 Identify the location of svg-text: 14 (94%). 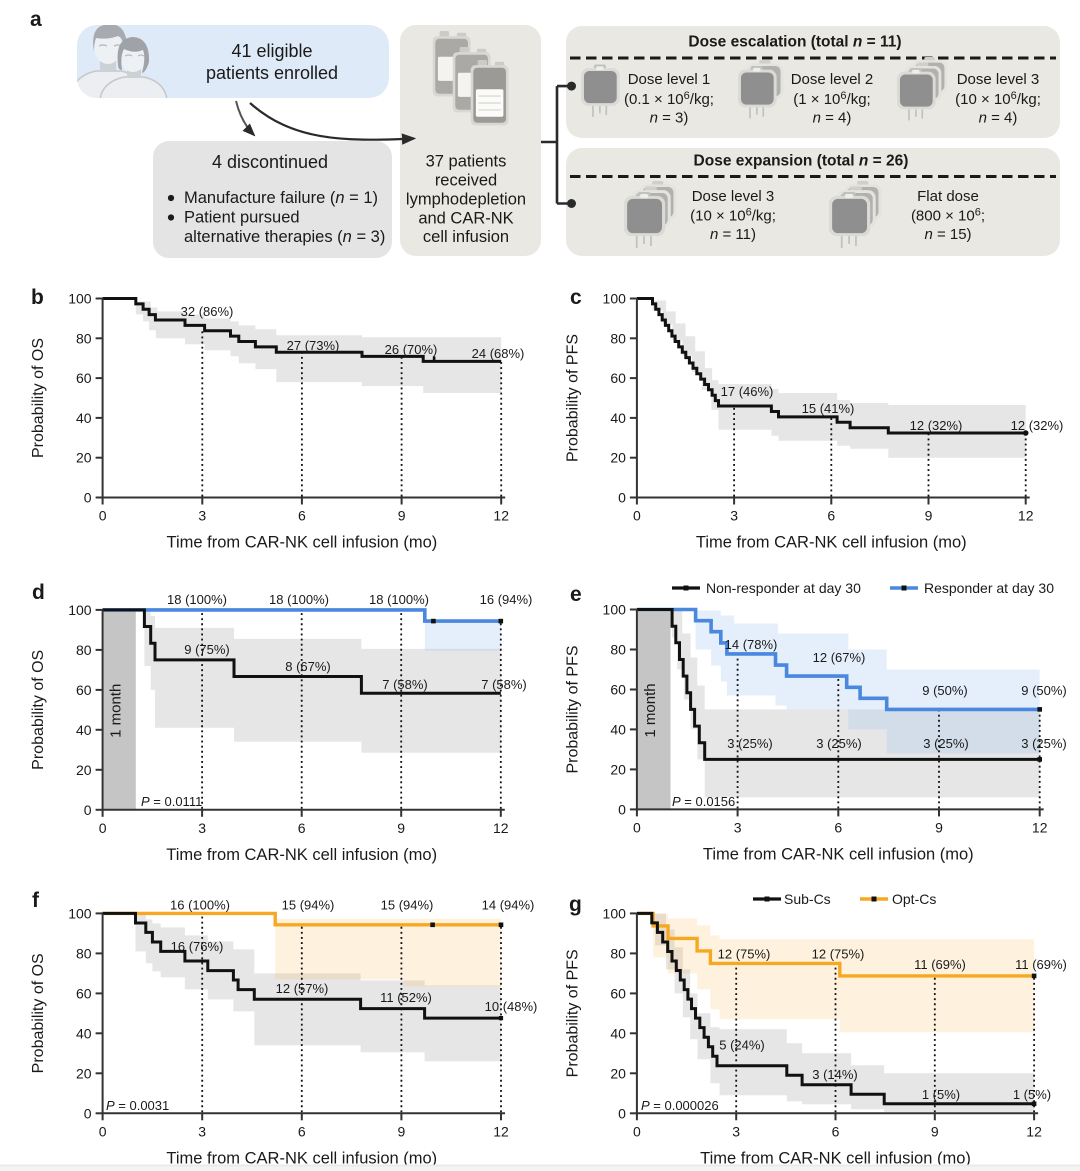
(508, 905).